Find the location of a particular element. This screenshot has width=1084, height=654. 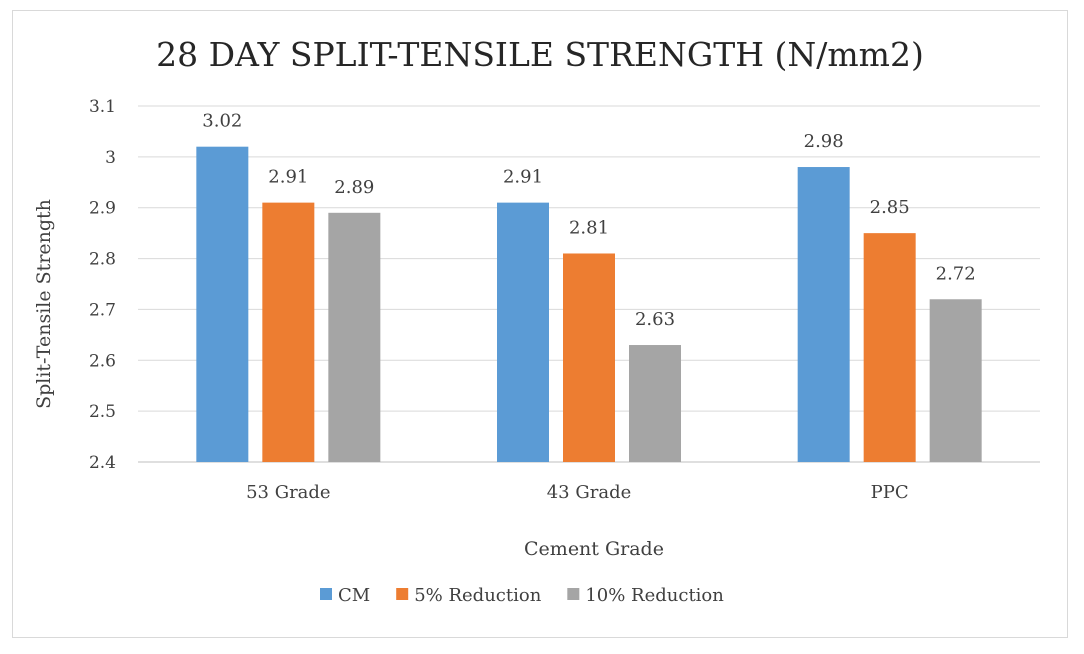

x-axis-categories: 53 Grade 43 Grade PPC is located at coordinates (577, 492).